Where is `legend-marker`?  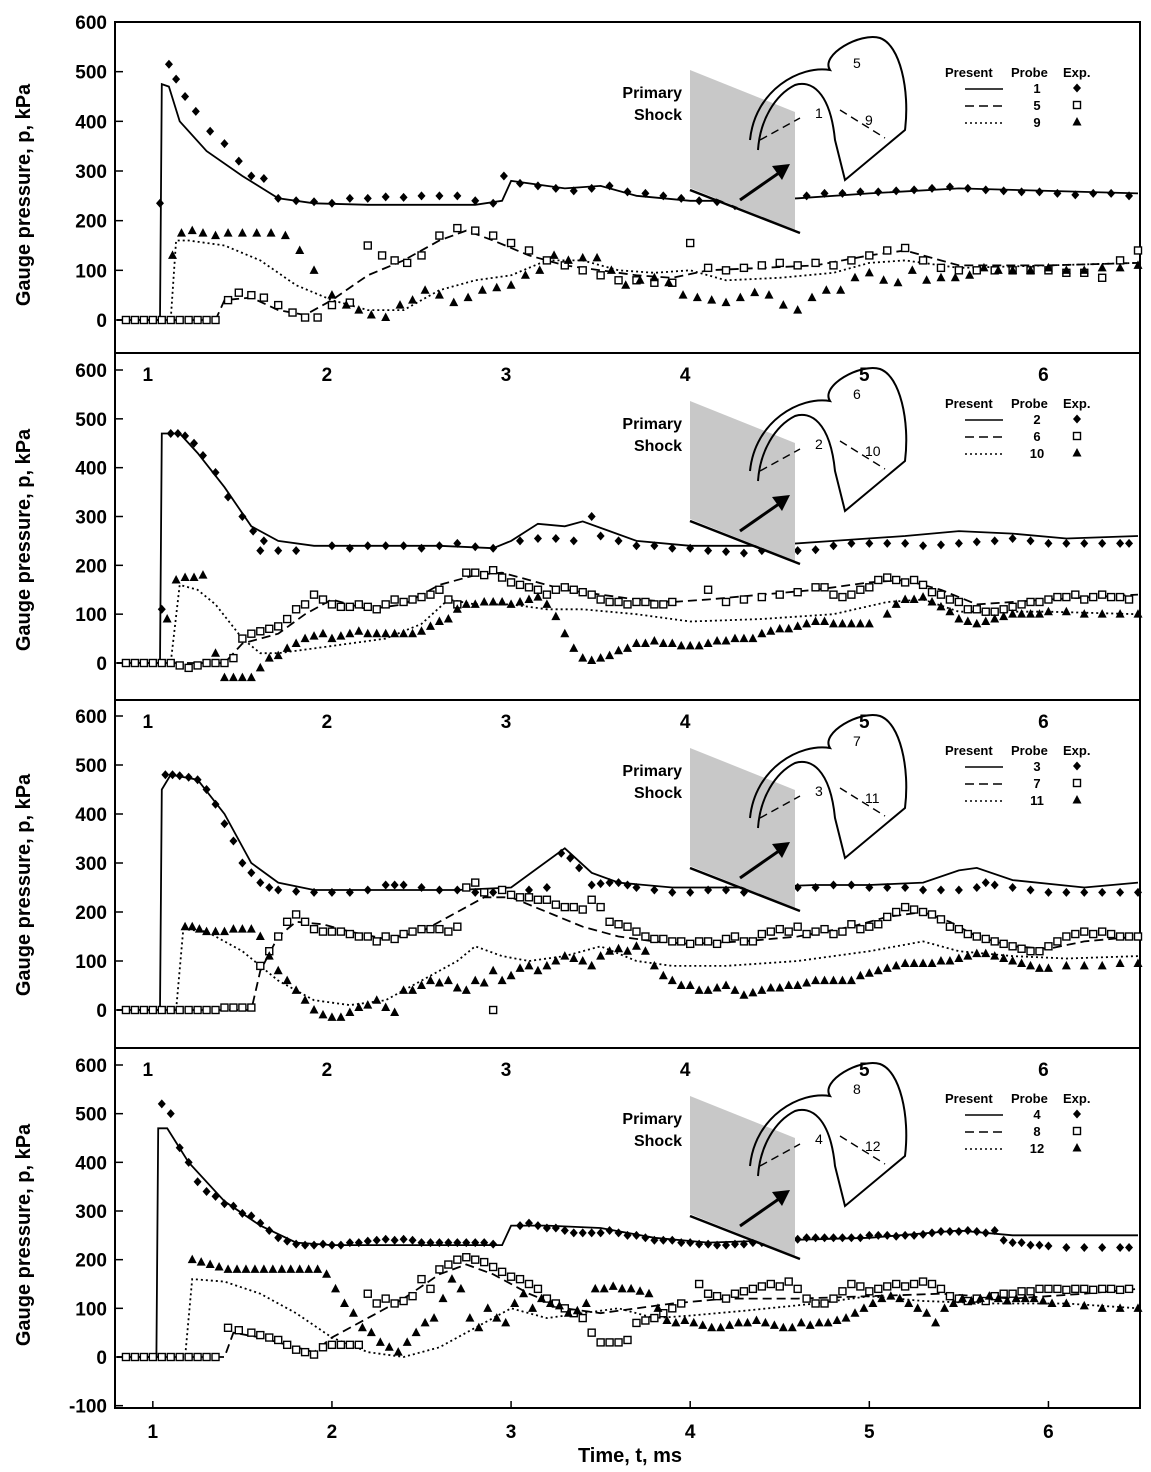 legend-marker is located at coordinates (1077, 1114).